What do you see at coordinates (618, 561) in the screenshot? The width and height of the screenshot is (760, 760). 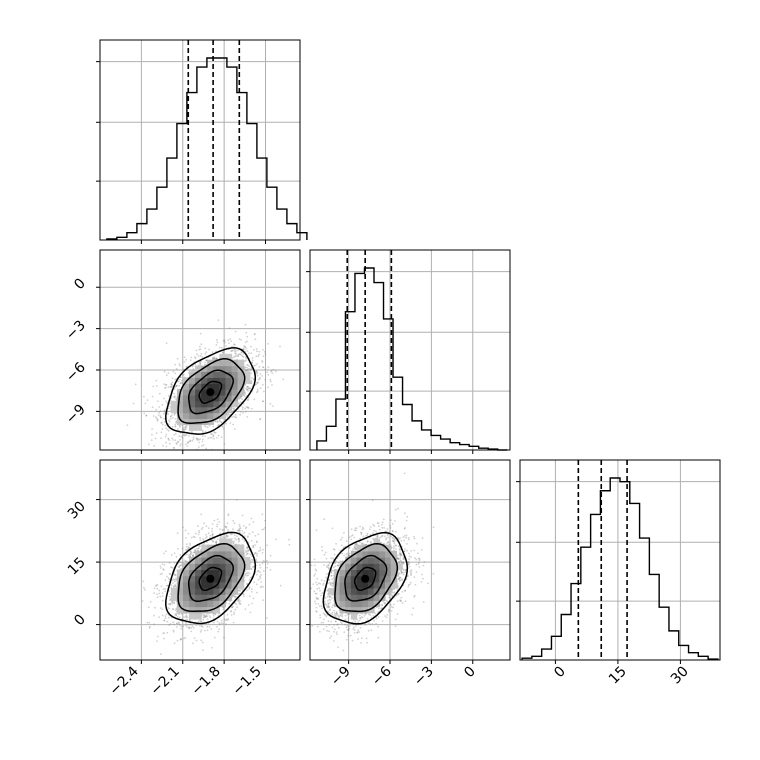 I see `histogram-panel-p2` at bounding box center [618, 561].